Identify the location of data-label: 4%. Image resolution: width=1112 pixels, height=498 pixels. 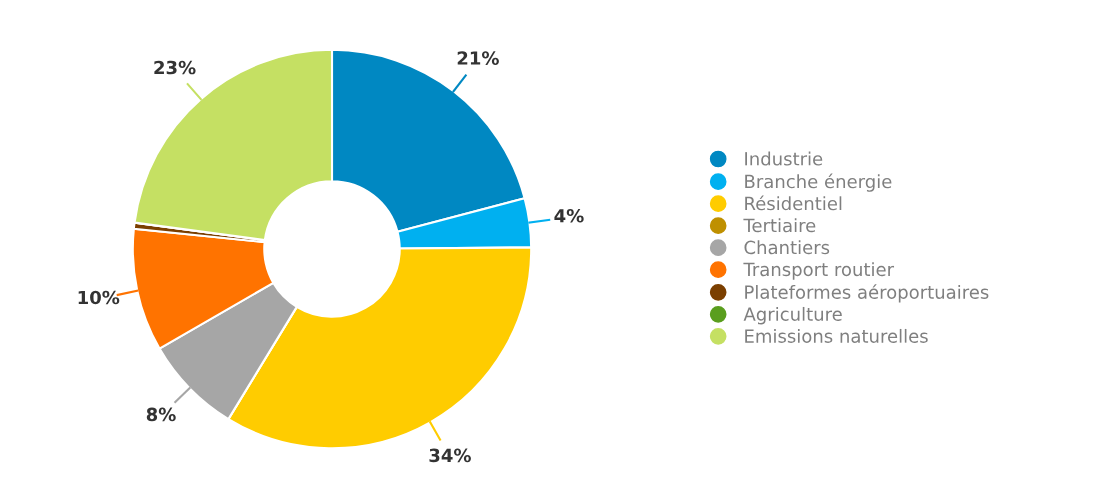
(569, 215).